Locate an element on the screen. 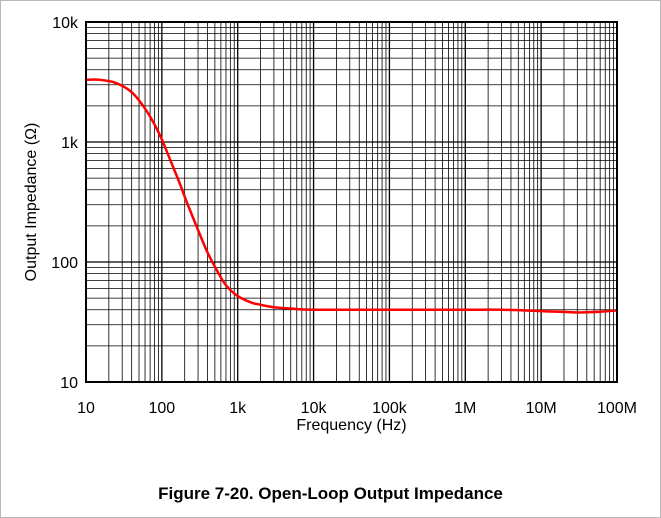 This screenshot has width=661, height=518. x-tick-label: 10 is located at coordinates (86, 408).